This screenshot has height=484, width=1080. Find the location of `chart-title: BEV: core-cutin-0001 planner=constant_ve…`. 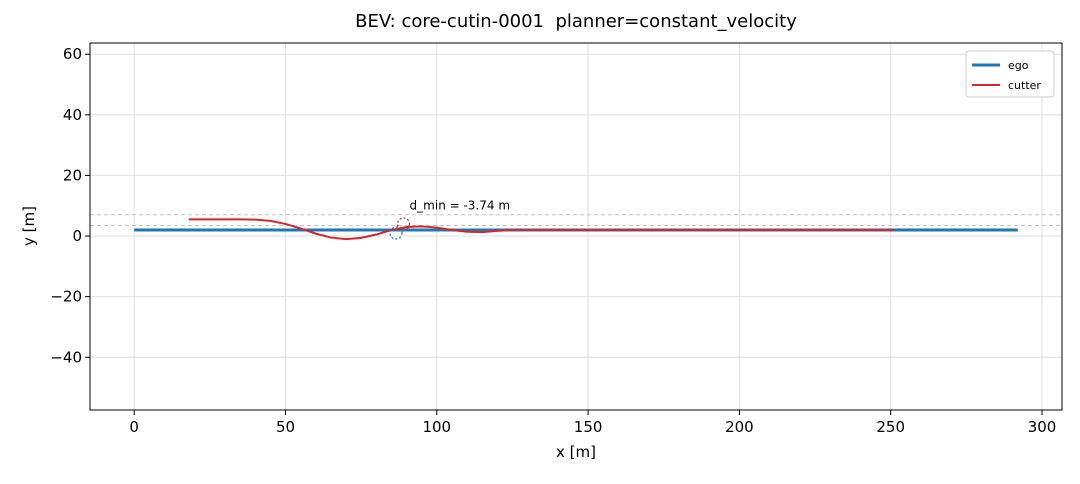

chart-title: BEV: core-cutin-0001 planner=constant_ve… is located at coordinates (576, 21).